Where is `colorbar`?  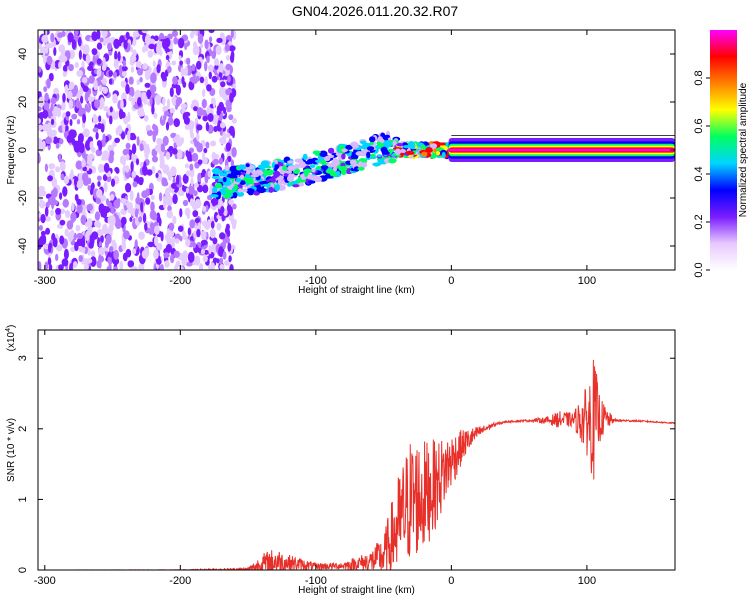 colorbar is located at coordinates (723, 150).